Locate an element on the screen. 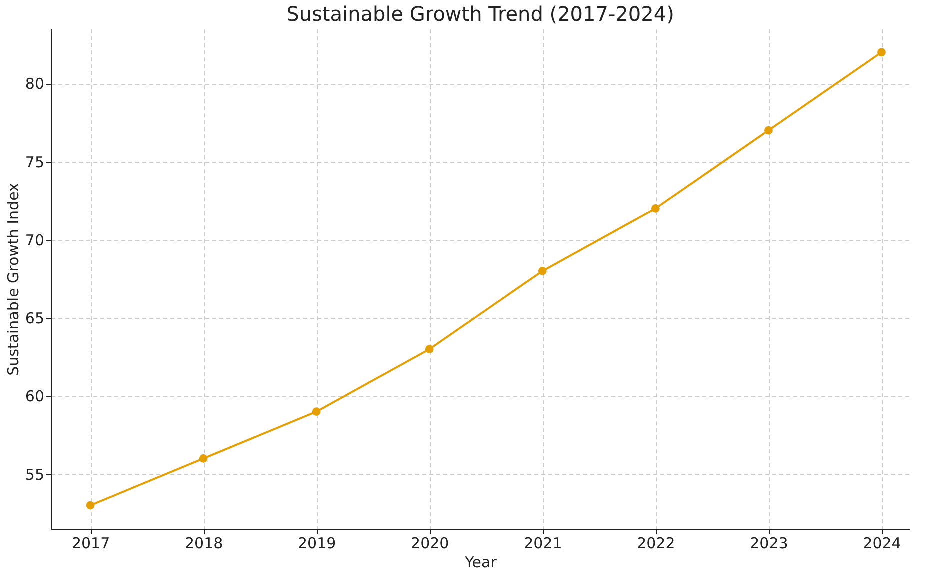  y-tick-label: 80 is located at coordinates (34, 84).